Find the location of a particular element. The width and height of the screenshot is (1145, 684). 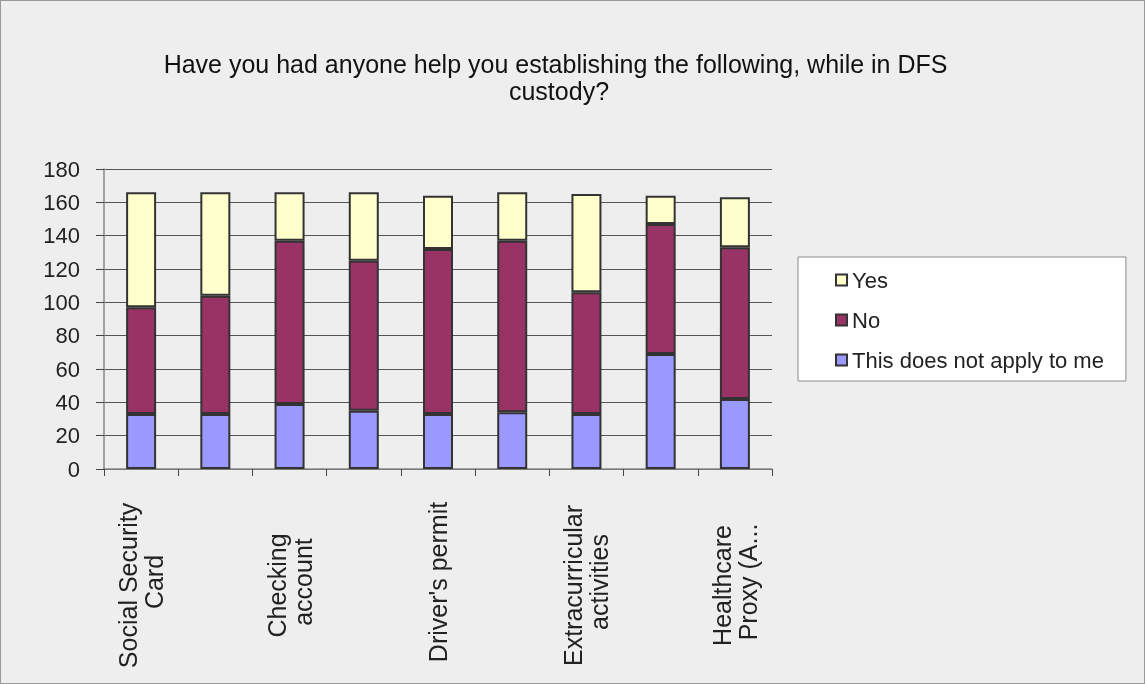

y-tick-label: 60 is located at coordinates (67, 369).